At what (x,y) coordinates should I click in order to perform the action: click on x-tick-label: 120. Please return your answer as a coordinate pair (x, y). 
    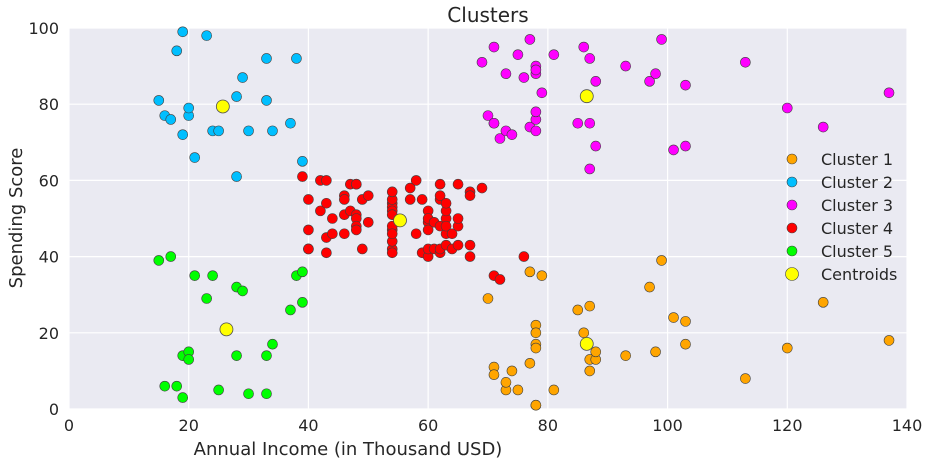
    Looking at the image, I should click on (787, 425).